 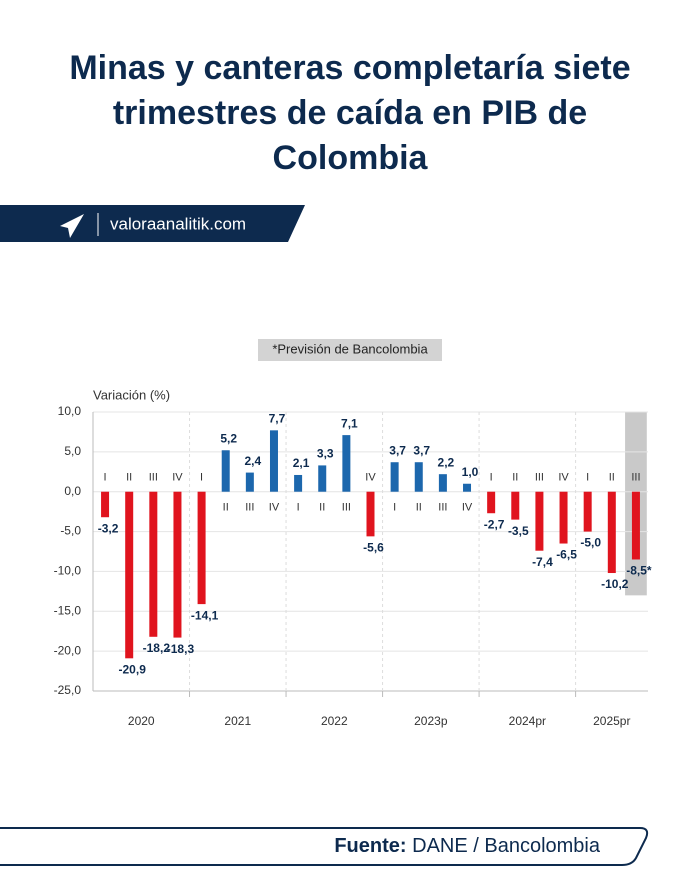 What do you see at coordinates (133, 669) in the screenshot?
I see `value-label: -20,9` at bounding box center [133, 669].